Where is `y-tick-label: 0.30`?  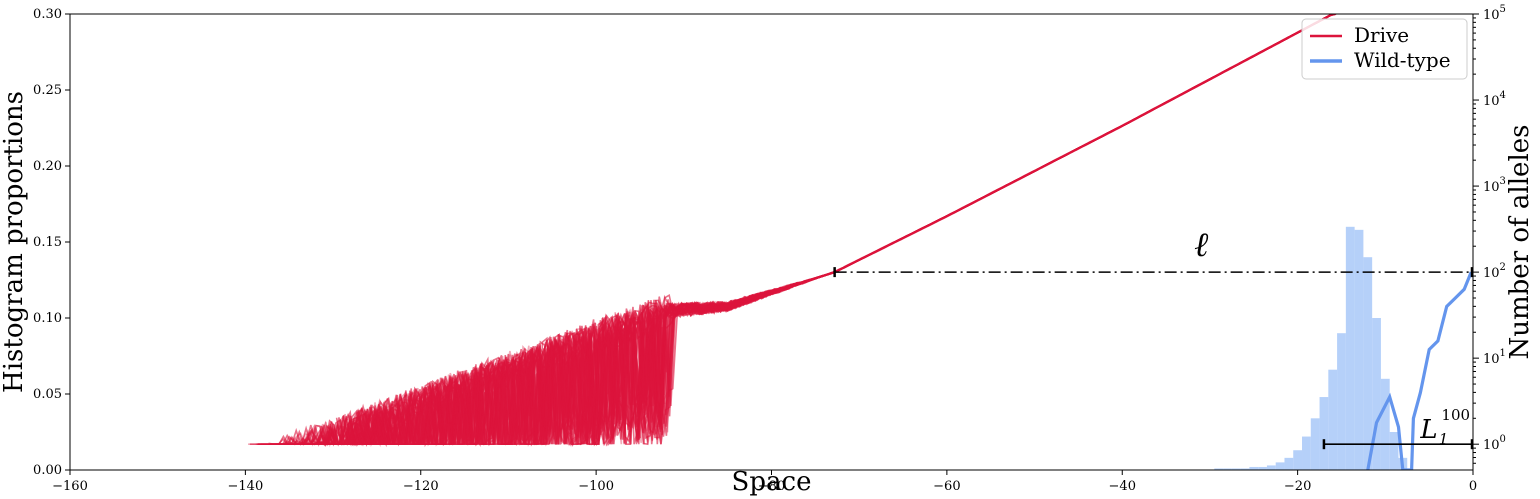
y-tick-label: 0.30 is located at coordinates (47, 14).